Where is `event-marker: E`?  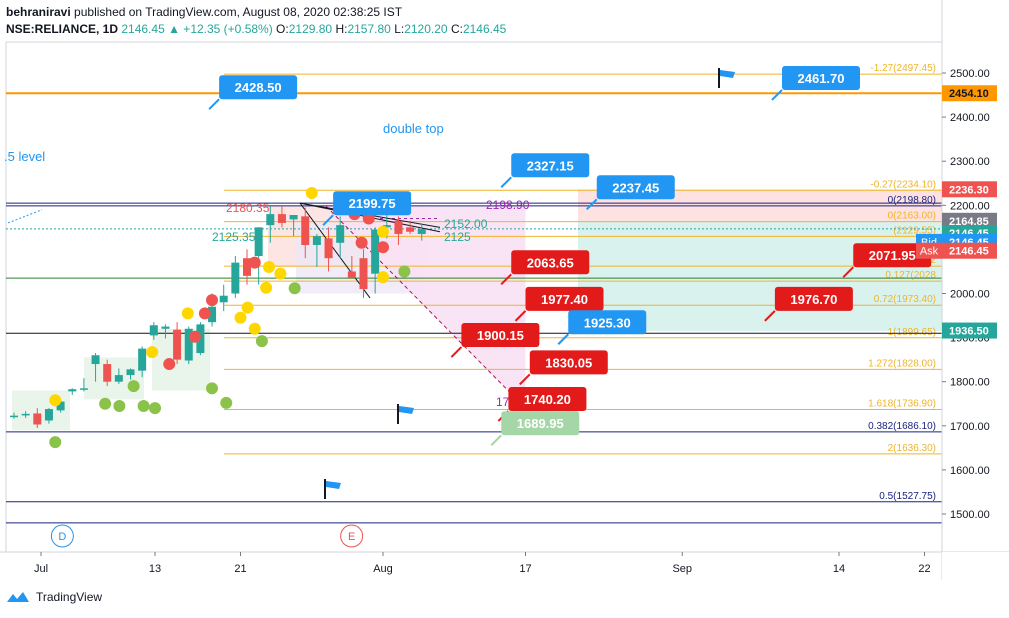
event-marker: E is located at coordinates (352, 536).